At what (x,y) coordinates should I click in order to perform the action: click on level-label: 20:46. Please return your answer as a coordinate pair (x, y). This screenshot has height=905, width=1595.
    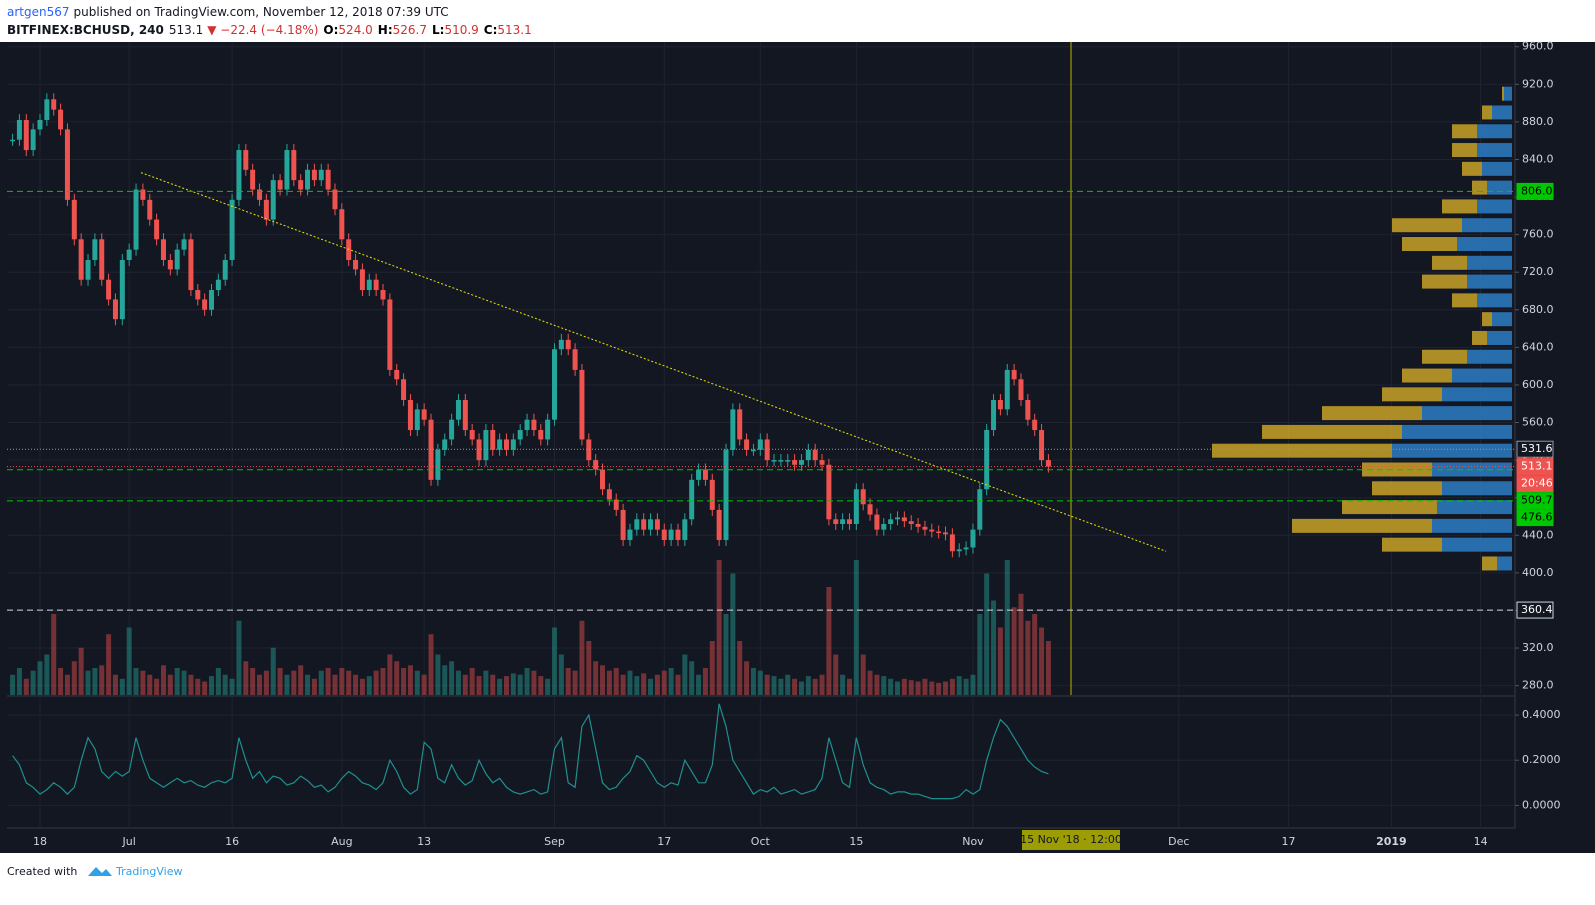
    Looking at the image, I should click on (1537, 483).